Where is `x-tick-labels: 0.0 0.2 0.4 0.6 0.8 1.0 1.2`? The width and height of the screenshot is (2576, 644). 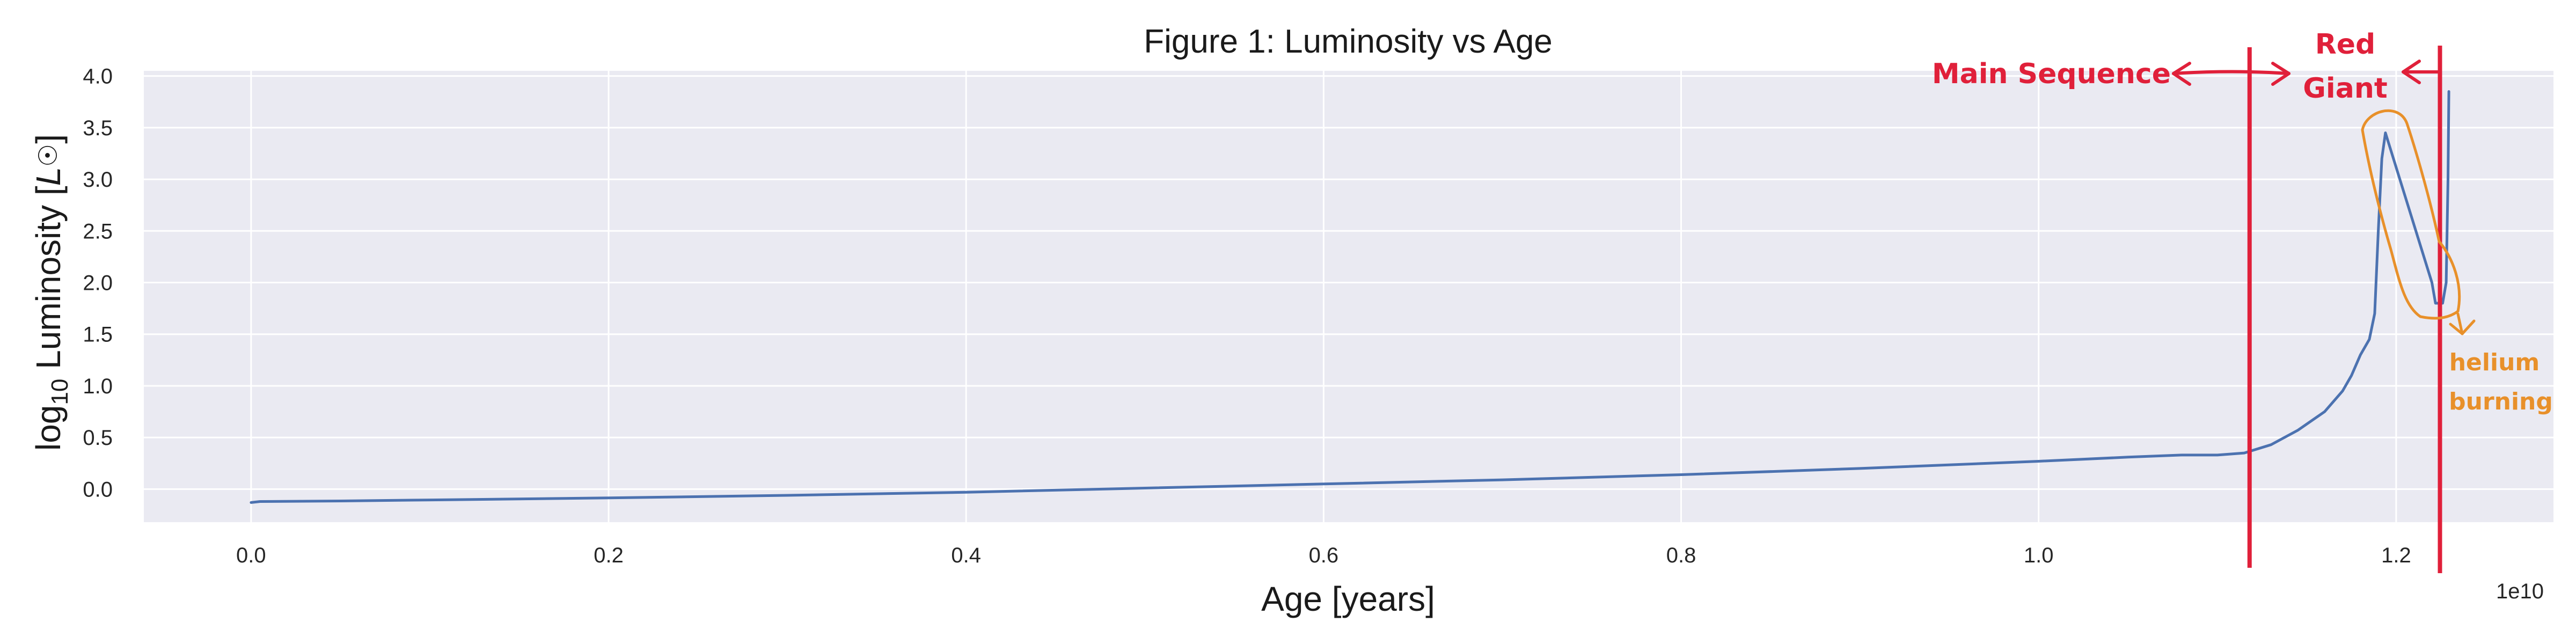
x-tick-labels: 0.0 0.2 0.4 0.6 0.8 1.0 1.2 is located at coordinates (1323, 555).